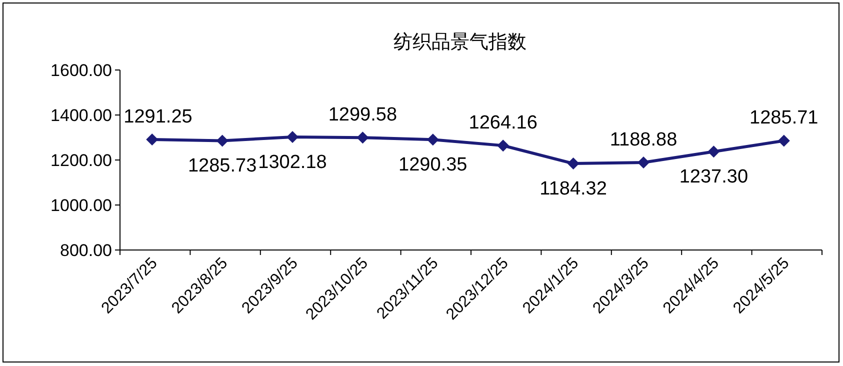 The image size is (843, 366). I want to click on chart-title: 纺织品景气指数, so click(460, 42).